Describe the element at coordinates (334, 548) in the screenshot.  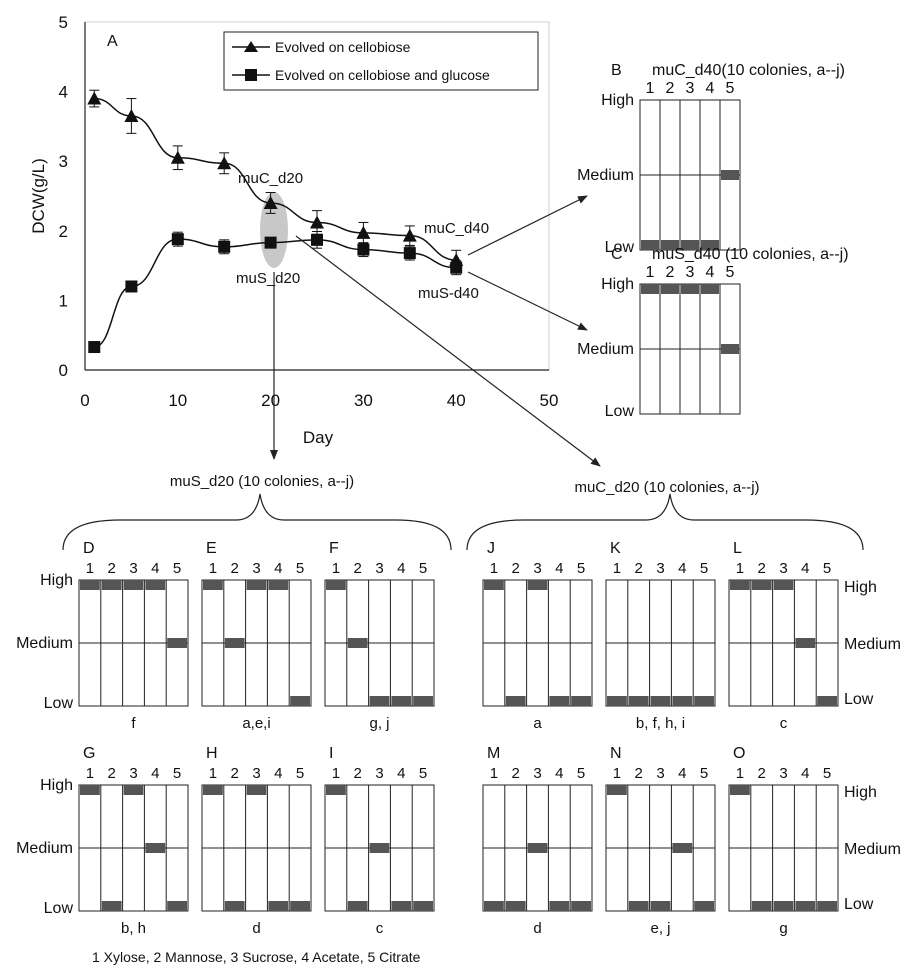
I see `panel-label: F` at that location.